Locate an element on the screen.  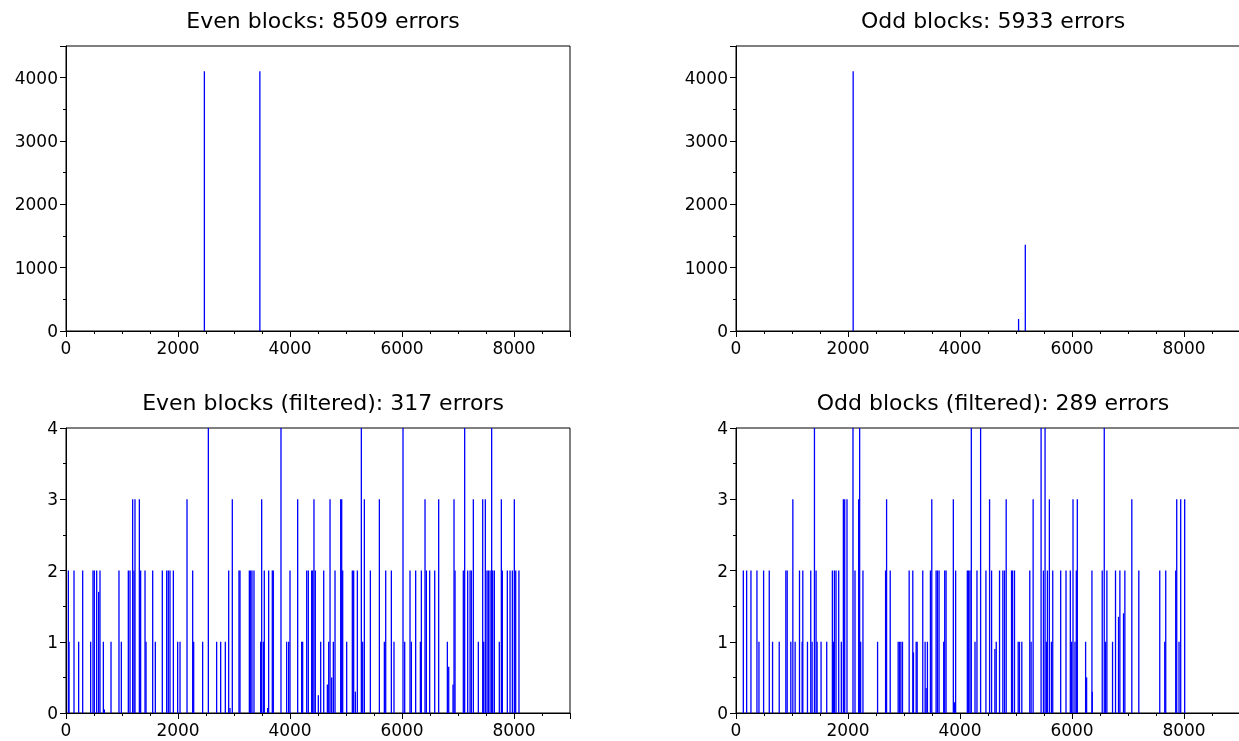
chart-title: Odd blocks: 5933 errors is located at coordinates (993, 20).